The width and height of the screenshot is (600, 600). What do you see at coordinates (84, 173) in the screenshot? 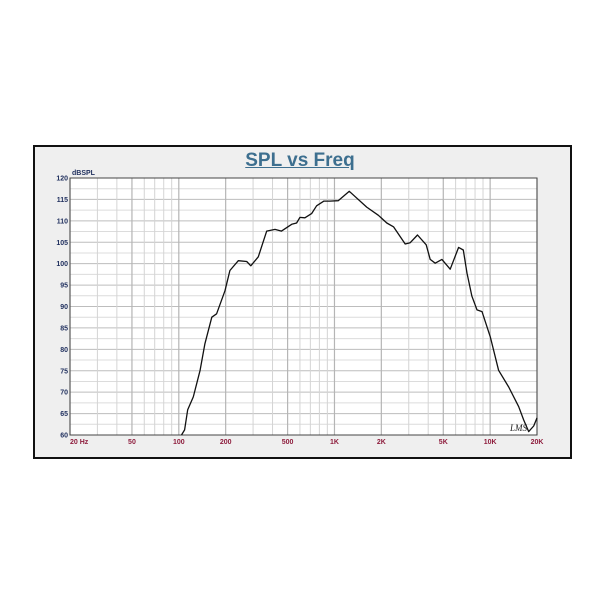
I see `y-axis-label: dBSPL` at bounding box center [84, 173].